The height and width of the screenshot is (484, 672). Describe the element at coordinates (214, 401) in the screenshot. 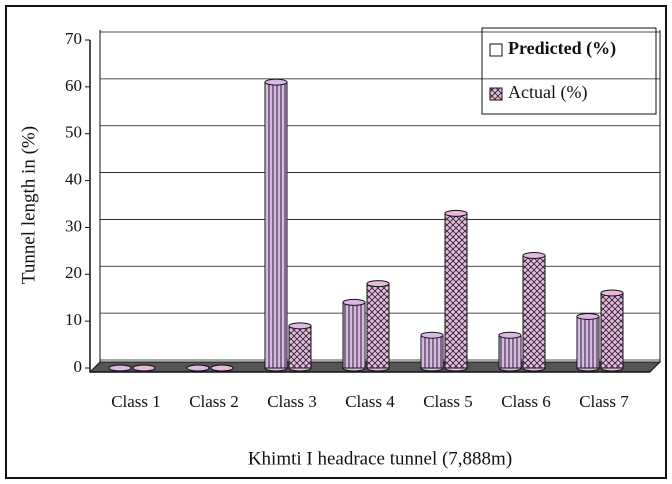

I see `x-tick-label: Class 2` at that location.